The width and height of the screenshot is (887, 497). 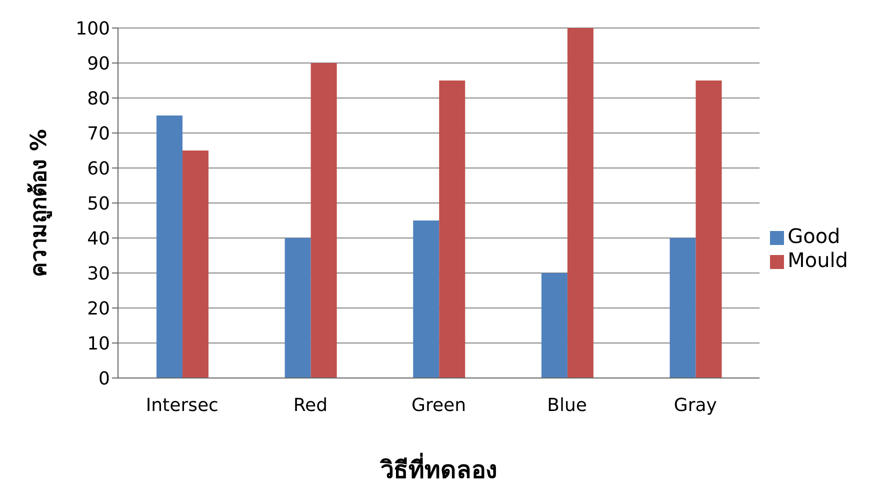 What do you see at coordinates (438, 468) in the screenshot?
I see `x-axis-title: วิธีที่ทดลอง` at bounding box center [438, 468].